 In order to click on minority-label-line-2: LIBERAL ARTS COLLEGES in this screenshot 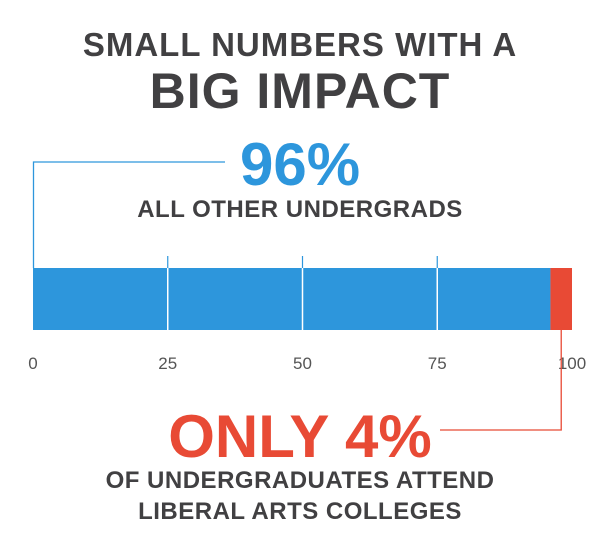, I will do `click(300, 511)`.